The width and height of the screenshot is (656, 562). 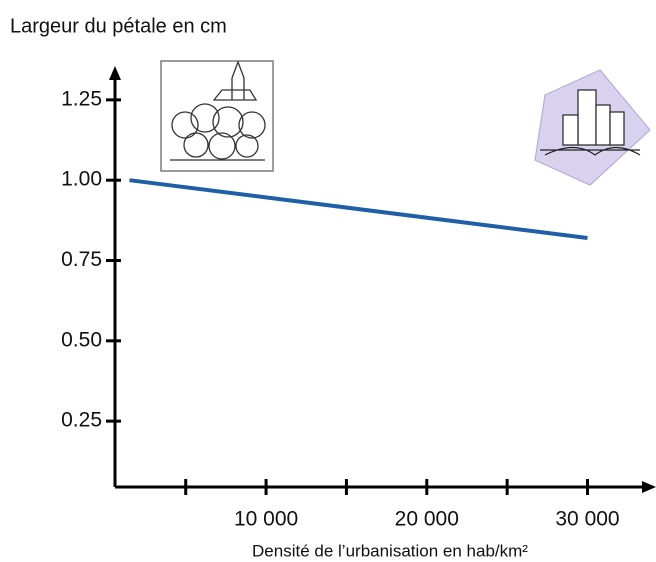 What do you see at coordinates (390, 550) in the screenshot?
I see `x-axis-title: Densité de l’urbanisation en hab/km²` at bounding box center [390, 550].